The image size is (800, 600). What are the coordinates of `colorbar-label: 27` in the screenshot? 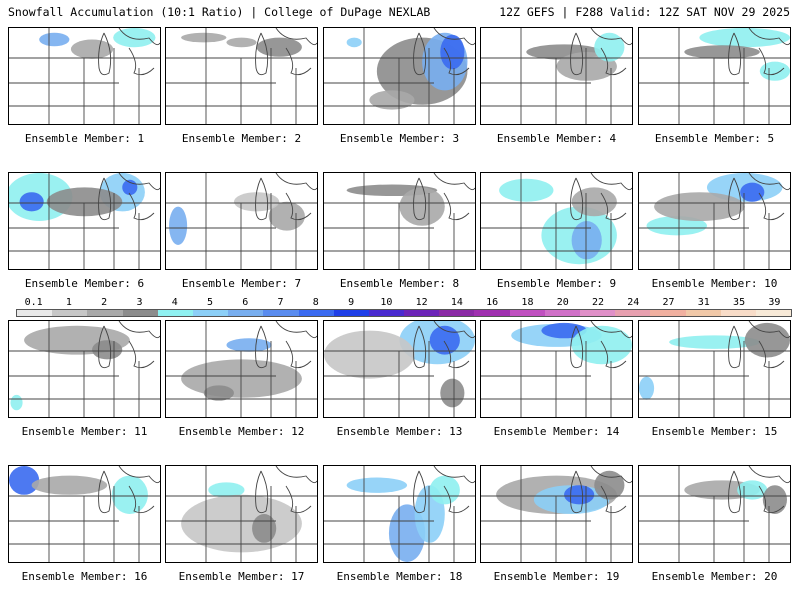 It's located at (668, 302).